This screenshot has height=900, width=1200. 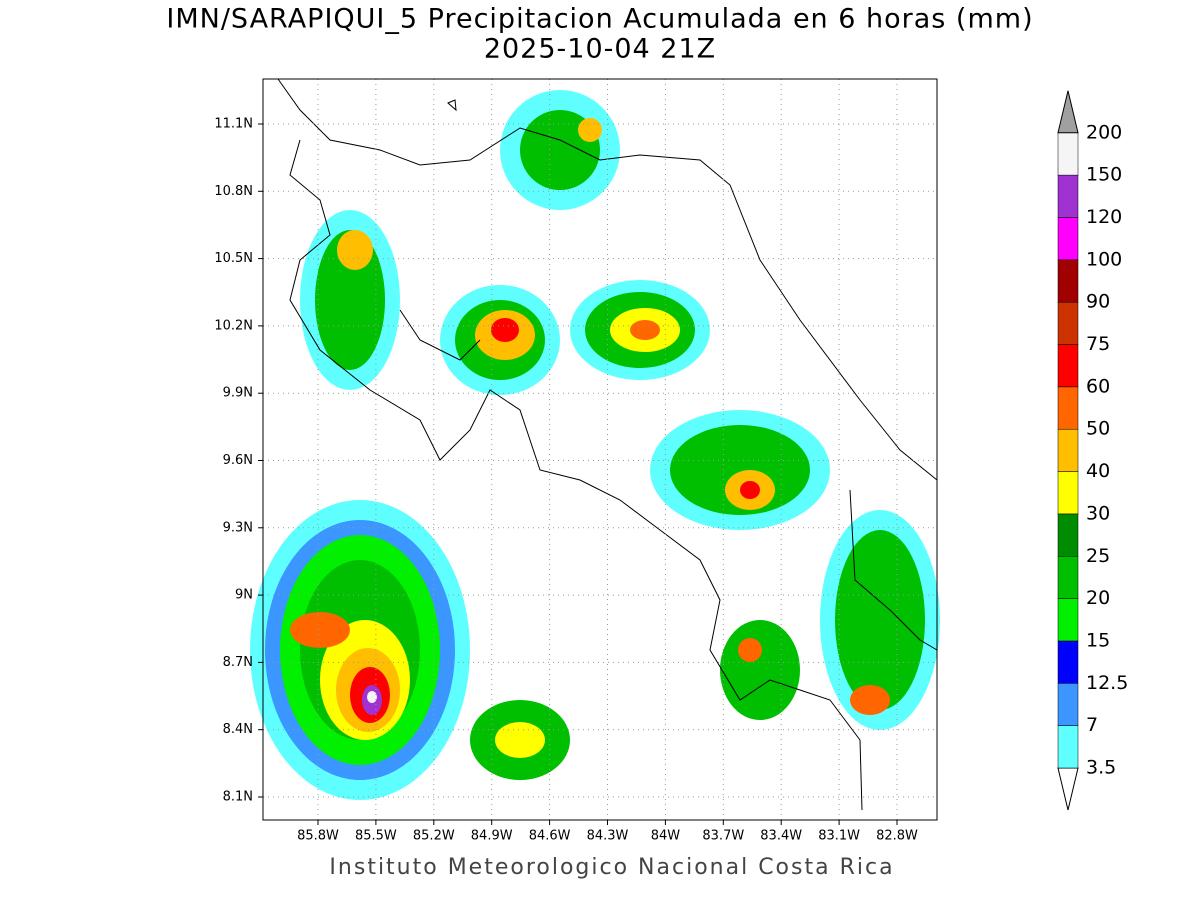 I want to click on lon-tick-label: 85.2W, so click(x=434, y=836).